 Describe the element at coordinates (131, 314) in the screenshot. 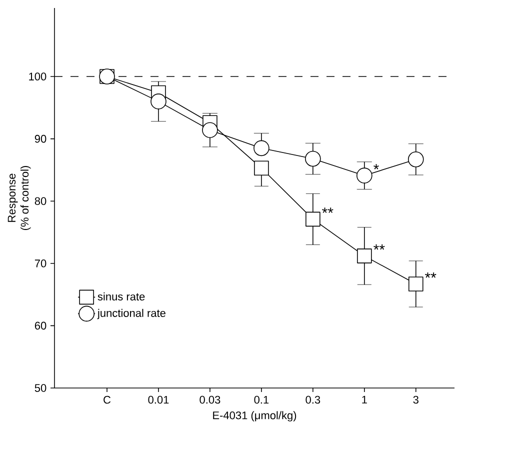

I see `legend-label: junctional rate` at that location.